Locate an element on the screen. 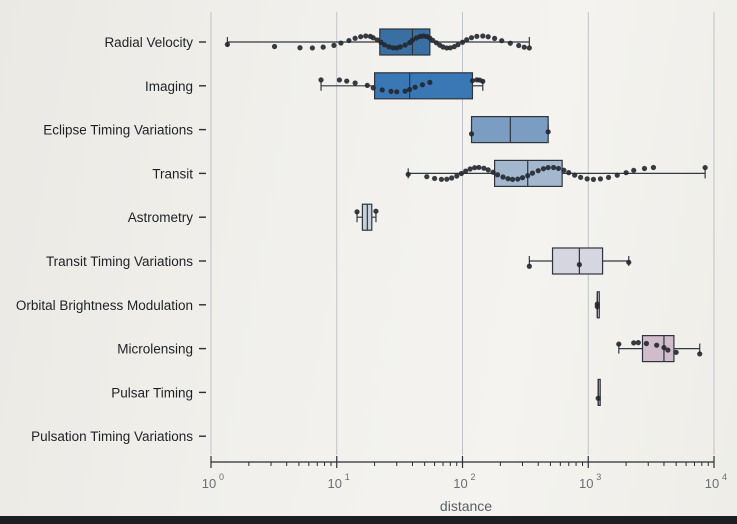  y-label-imaging: Imaging is located at coordinates (169, 86).